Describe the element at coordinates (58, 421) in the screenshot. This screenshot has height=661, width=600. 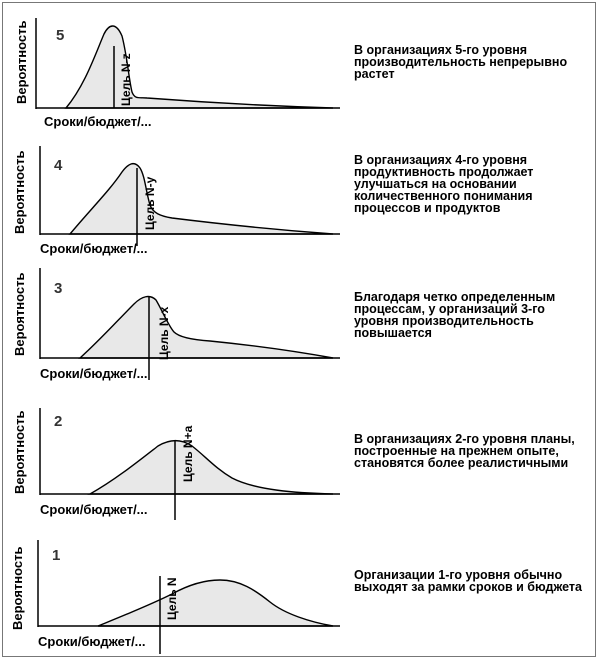
I see `level-number-2: 2` at that location.